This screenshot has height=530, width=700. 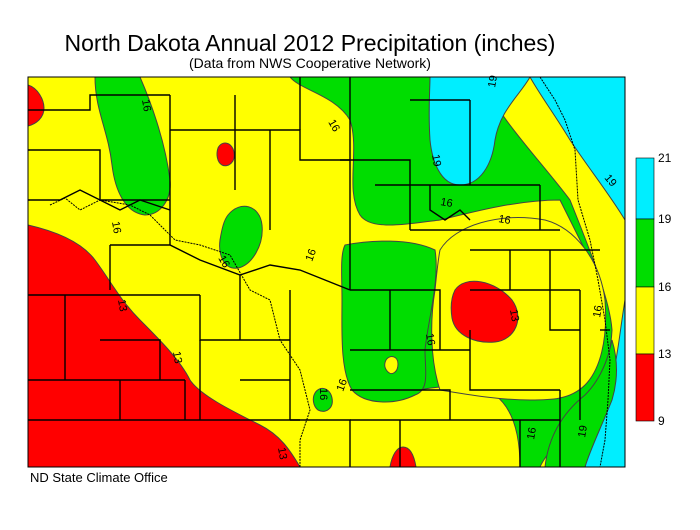 What do you see at coordinates (661, 421) in the screenshot?
I see `legend-tick-label: 9` at bounding box center [661, 421].